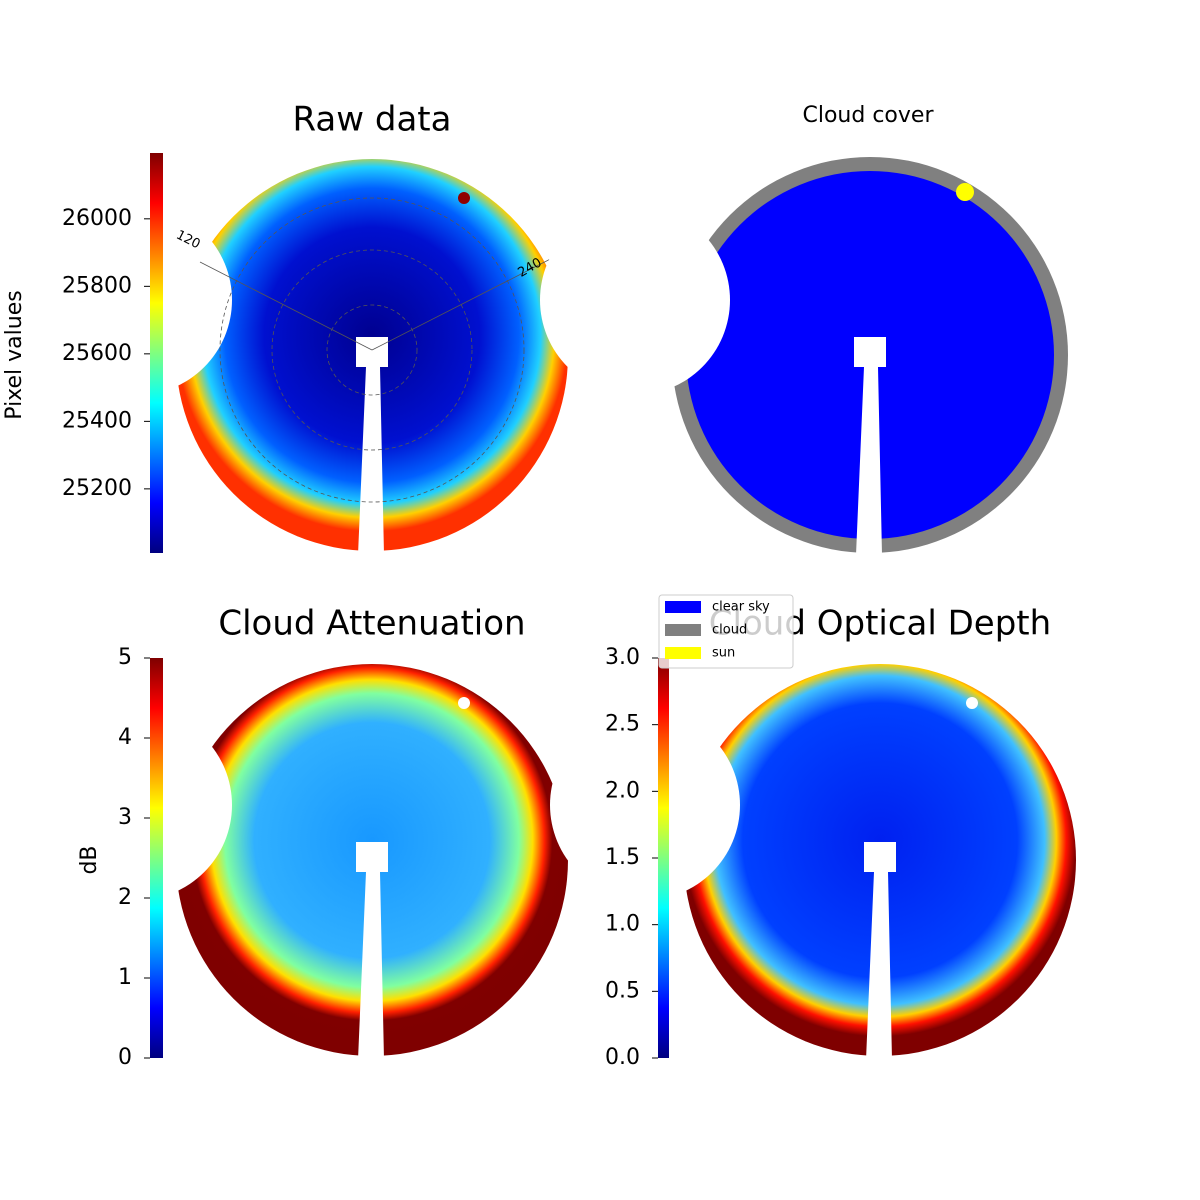 The image size is (1200, 1200). Describe the element at coordinates (125, 977) in the screenshot. I see `colorbar-tick-label: 1` at that location.